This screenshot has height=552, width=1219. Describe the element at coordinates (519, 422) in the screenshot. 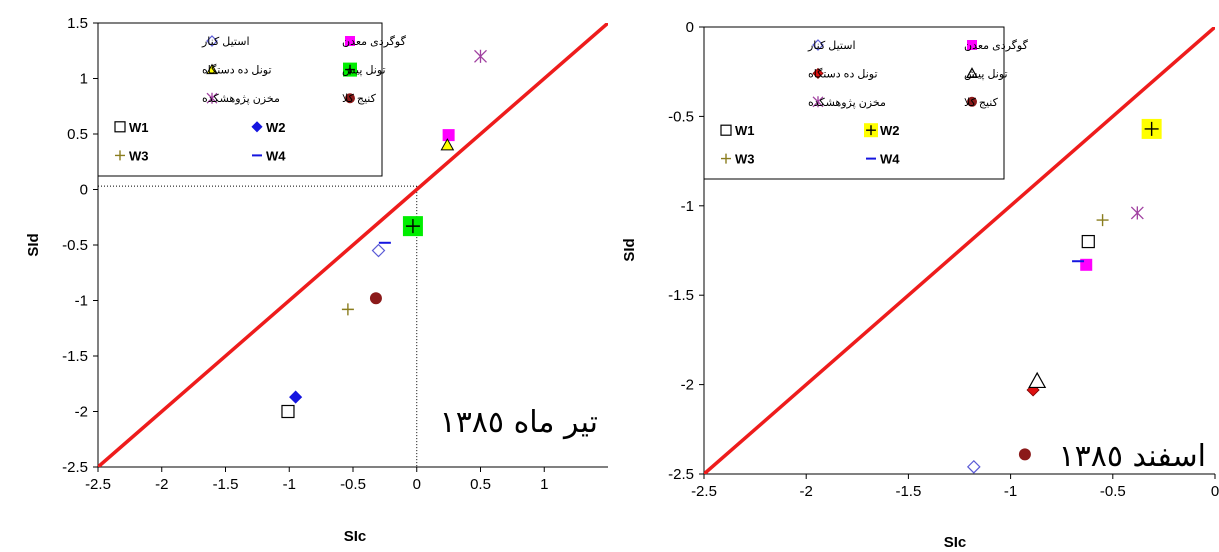

I see `date-annotation: تیر ماه ١٣٨٥` at that location.